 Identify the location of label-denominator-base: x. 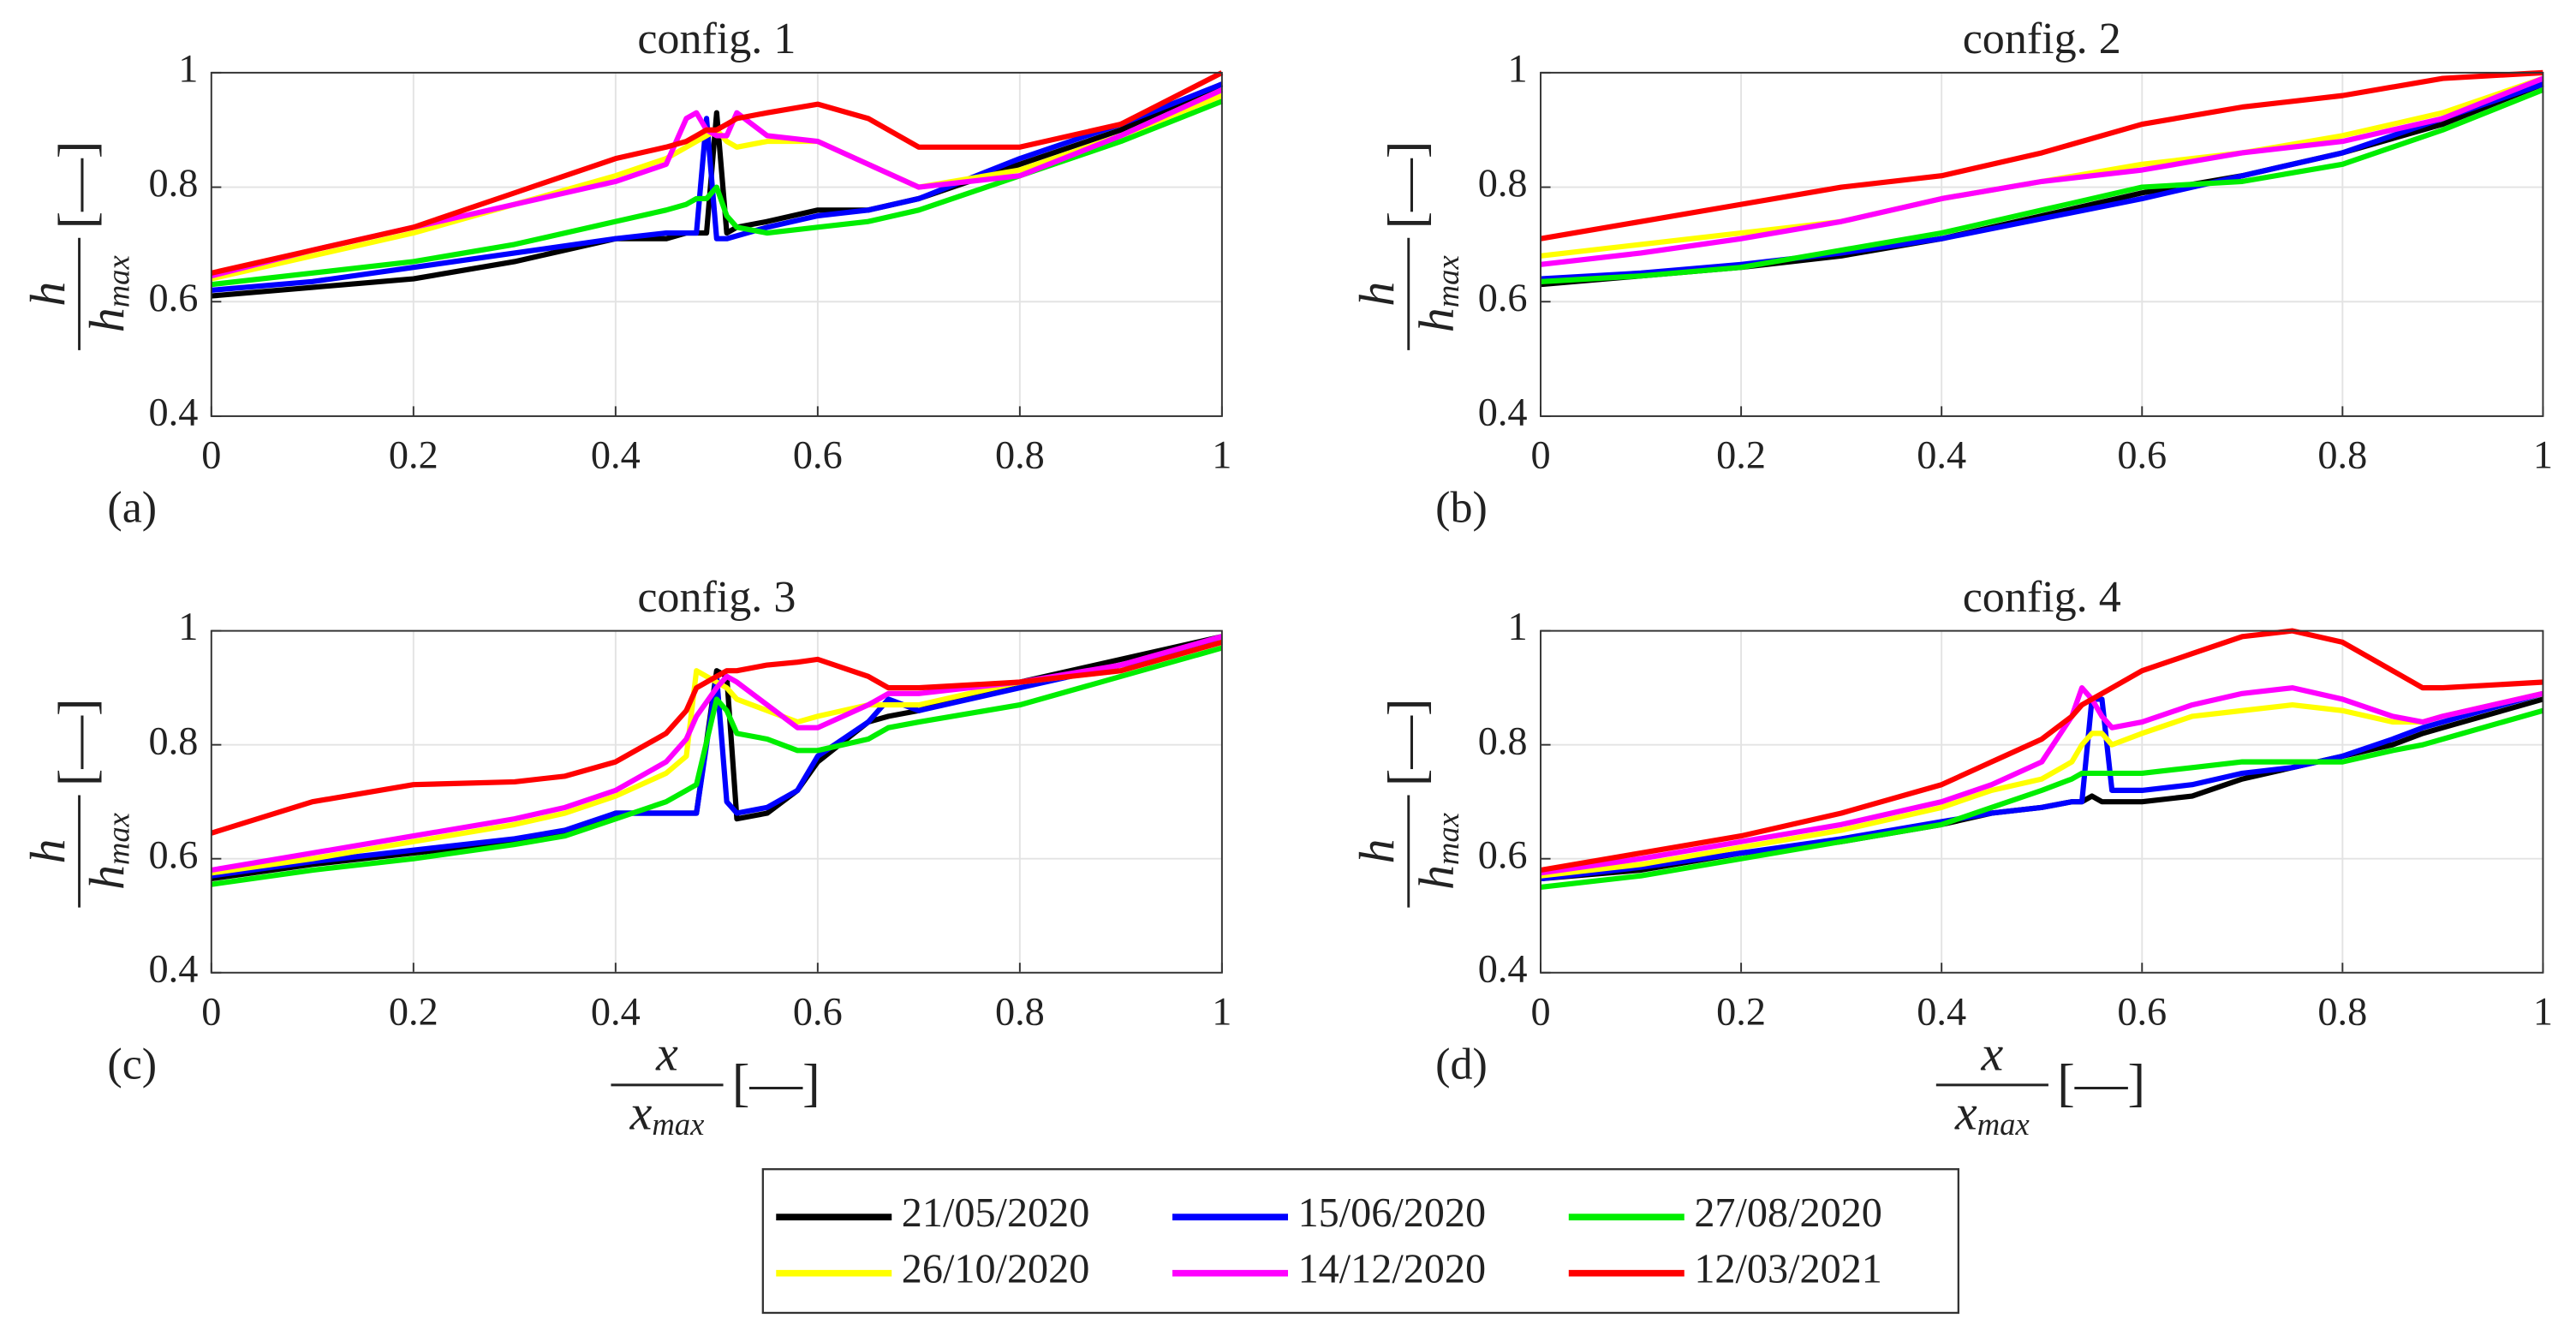
(1965, 1113).